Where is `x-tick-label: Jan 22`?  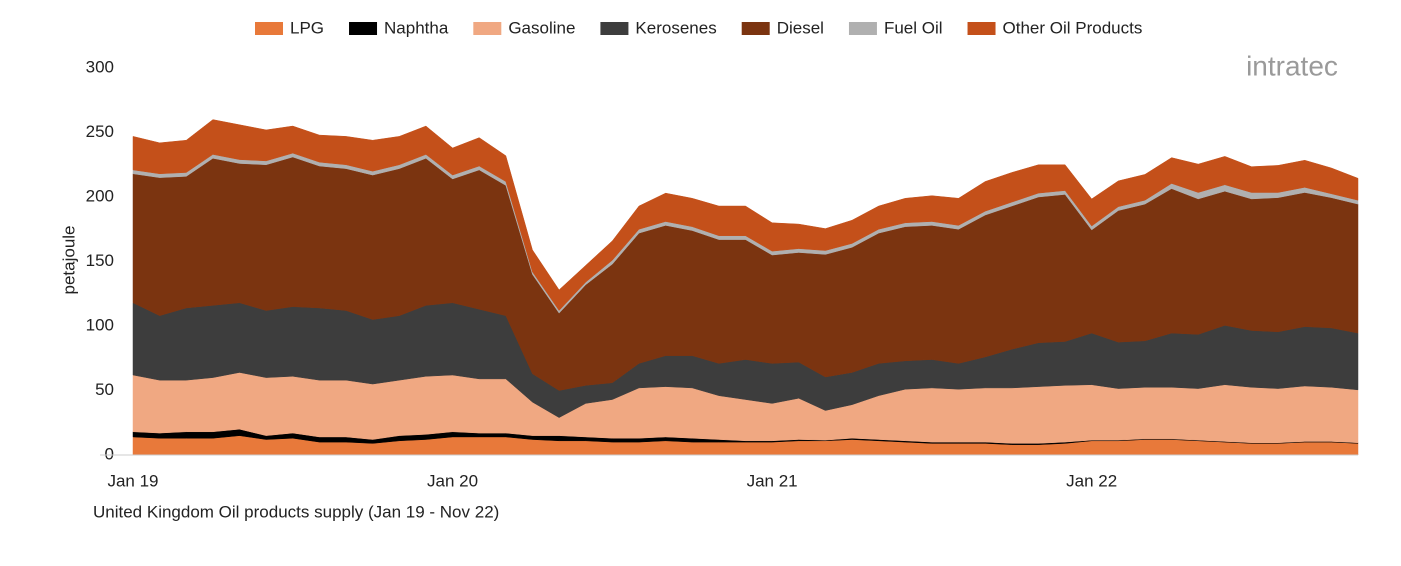 x-tick-label: Jan 22 is located at coordinates (1091, 480).